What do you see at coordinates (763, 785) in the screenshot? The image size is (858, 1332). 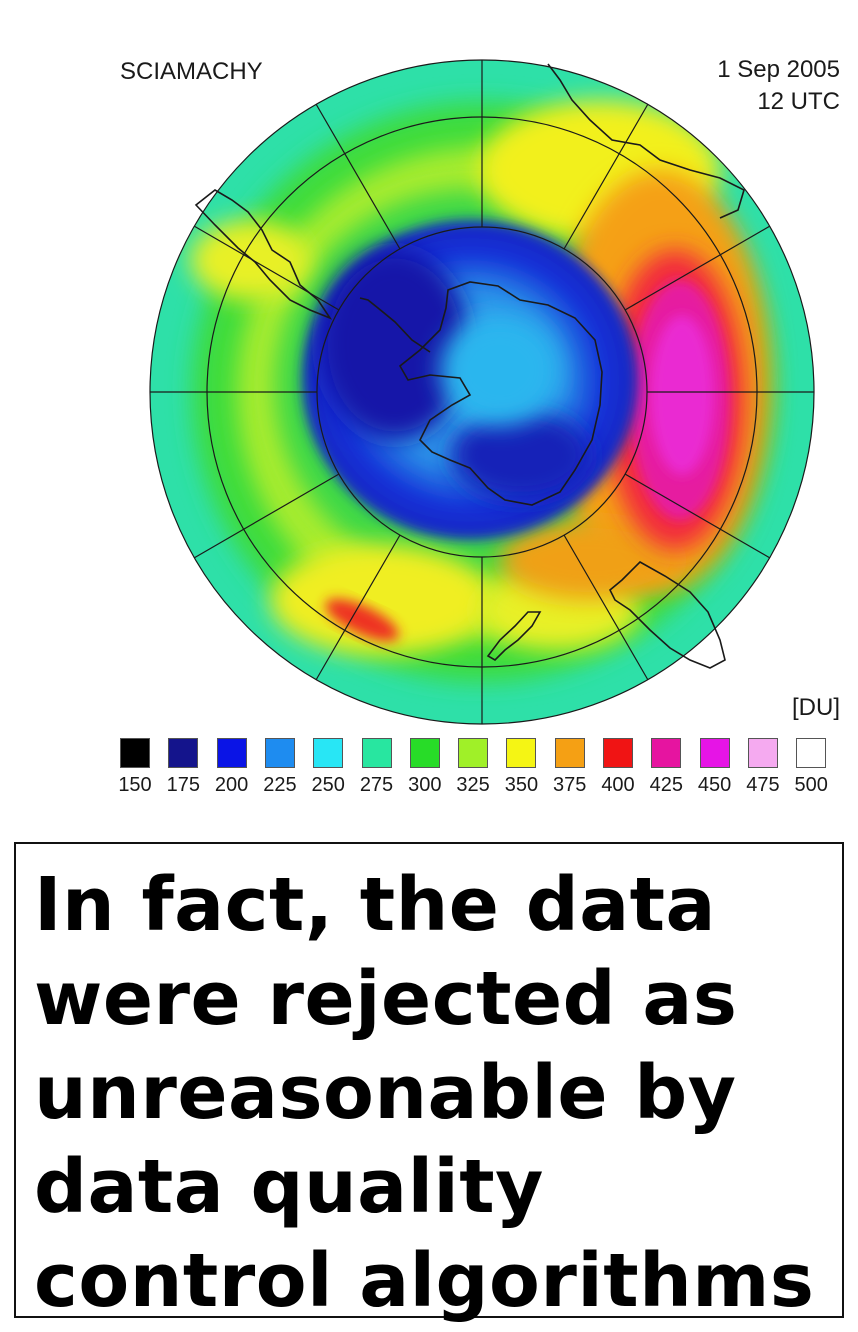 I see `legend-label: 475` at bounding box center [763, 785].